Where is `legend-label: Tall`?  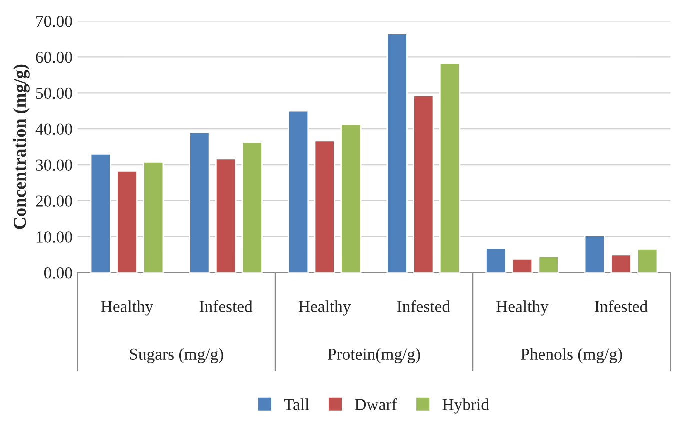 legend-label: Tall is located at coordinates (297, 404).